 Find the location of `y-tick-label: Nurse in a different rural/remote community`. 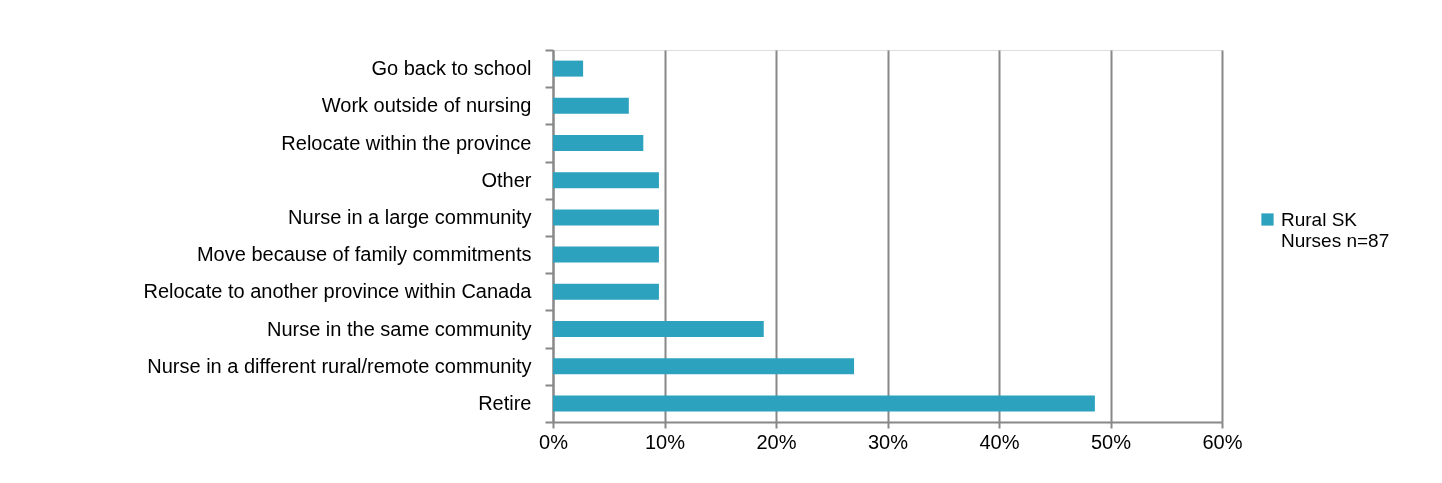

y-tick-label: Nurse in a different rural/remote community is located at coordinates (339, 365).